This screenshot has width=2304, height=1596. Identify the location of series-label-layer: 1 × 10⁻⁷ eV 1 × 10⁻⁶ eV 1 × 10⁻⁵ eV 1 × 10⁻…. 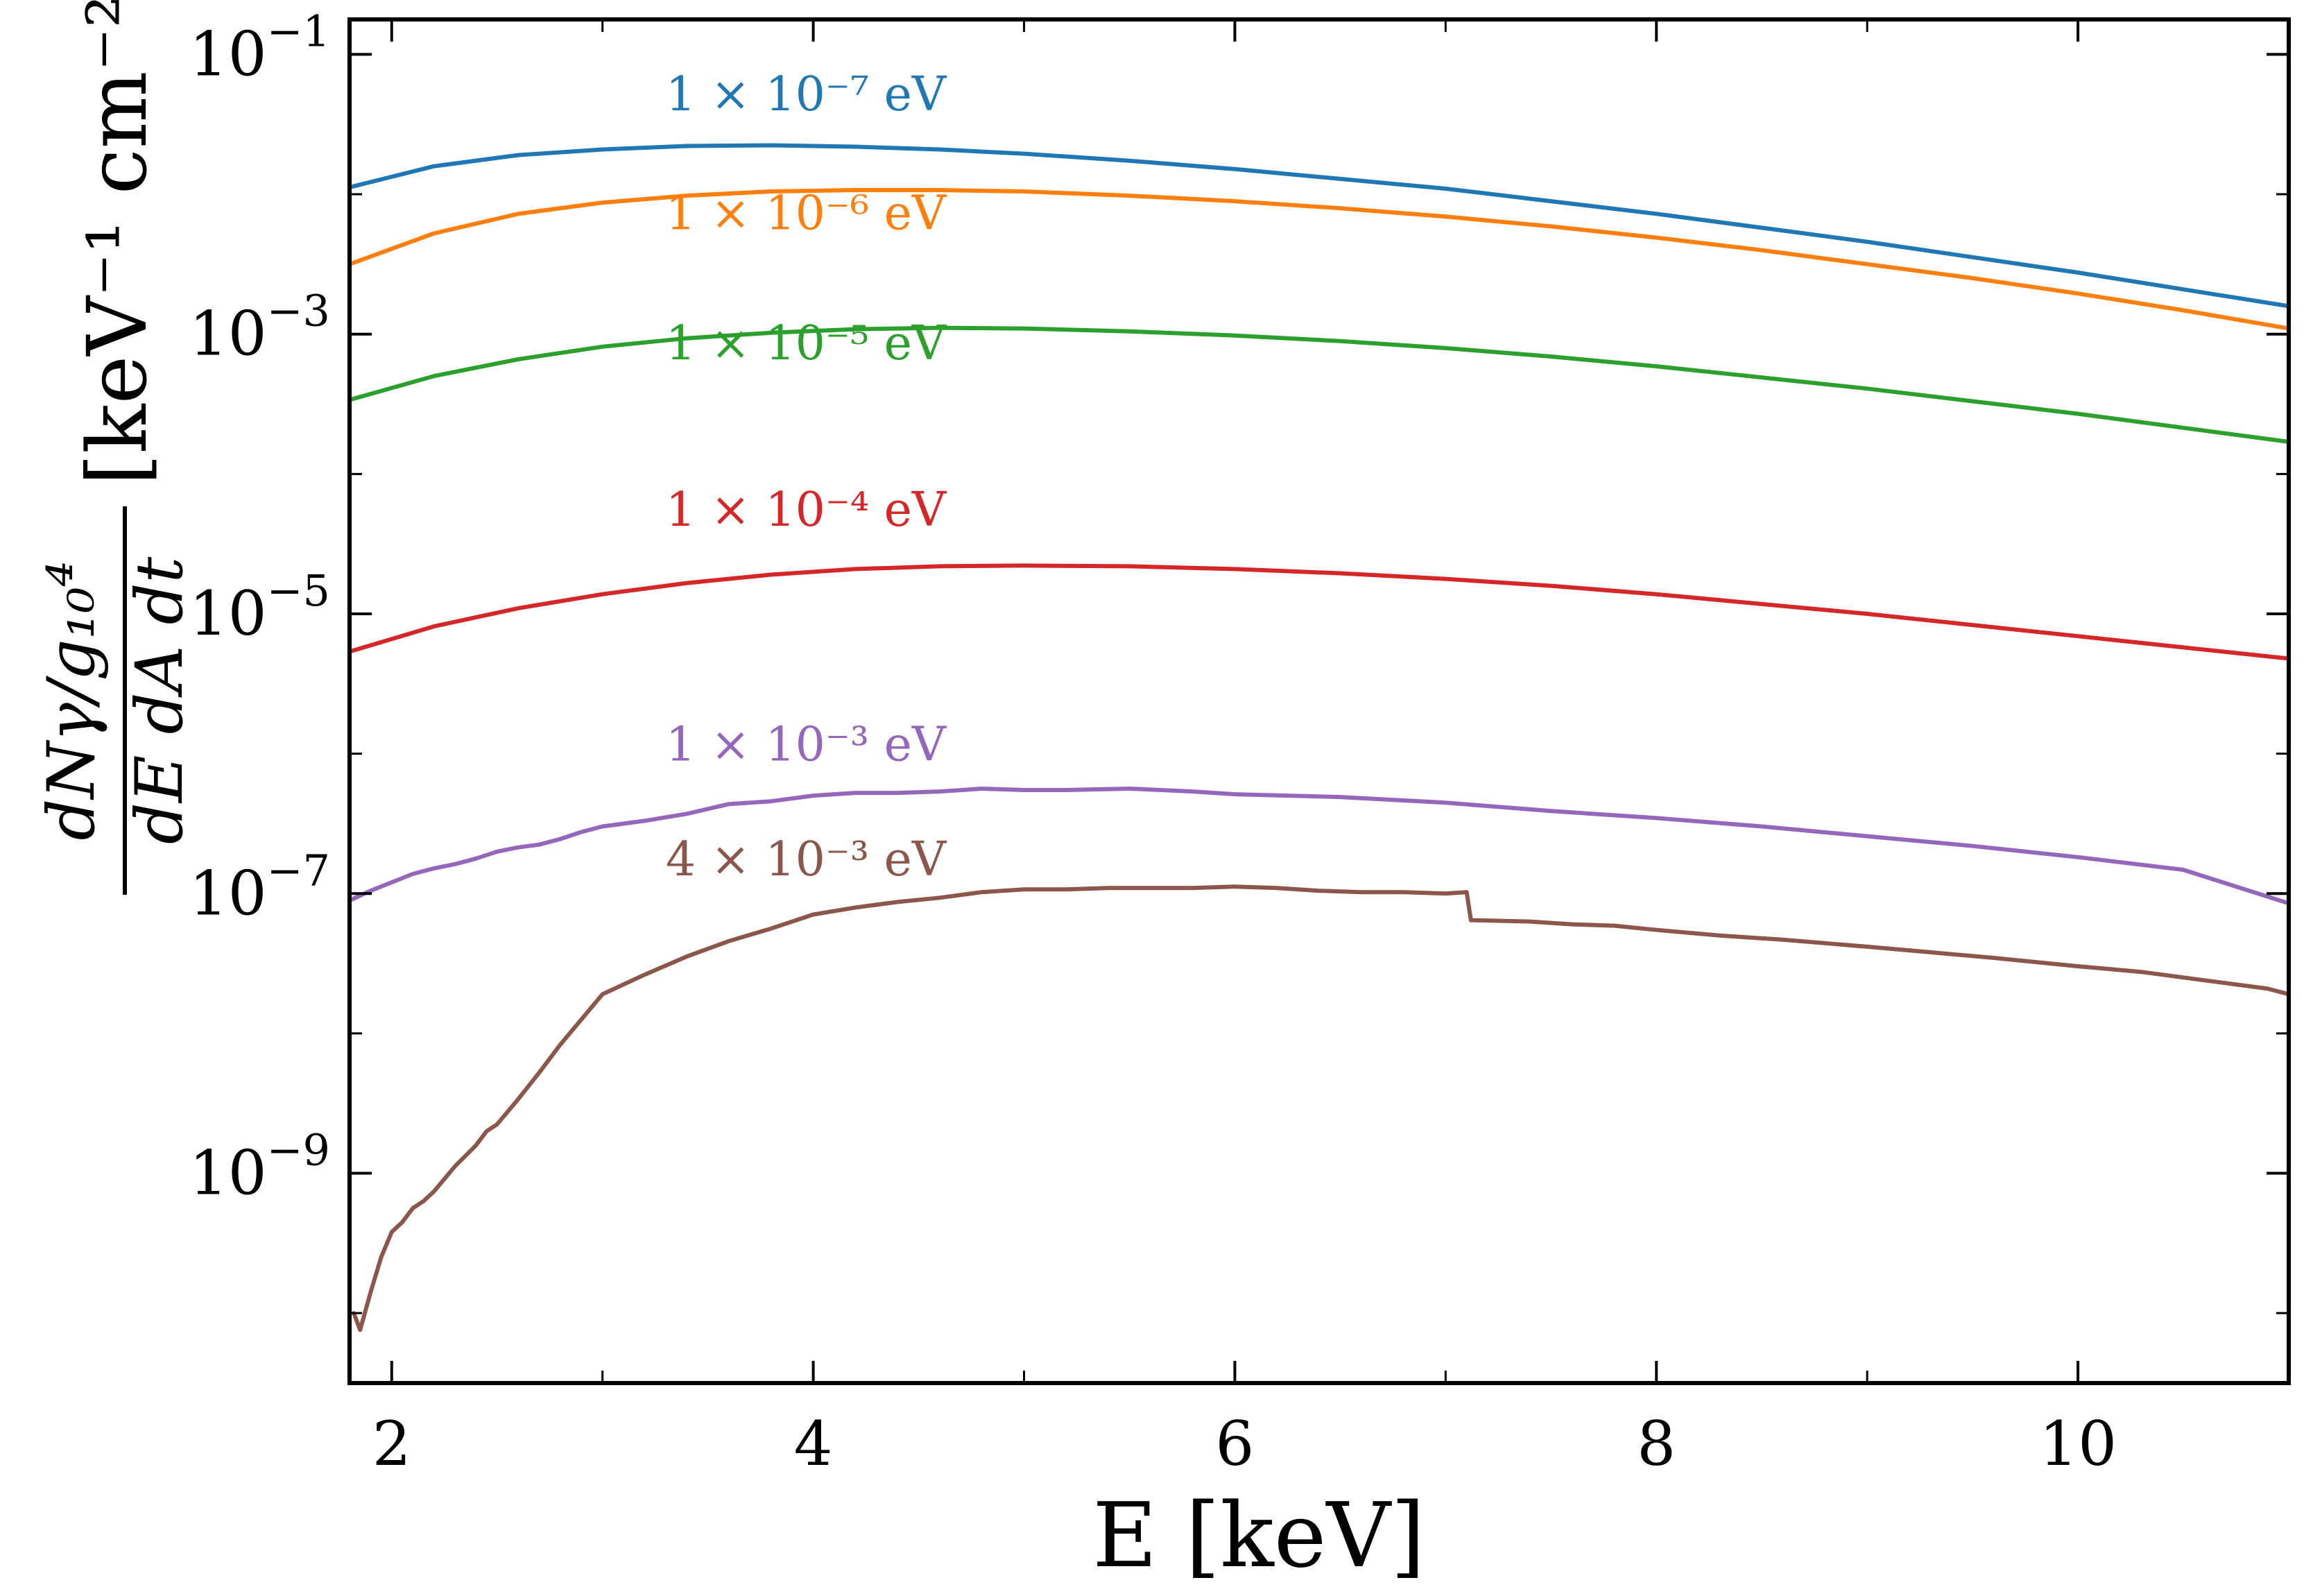
(806, 477).